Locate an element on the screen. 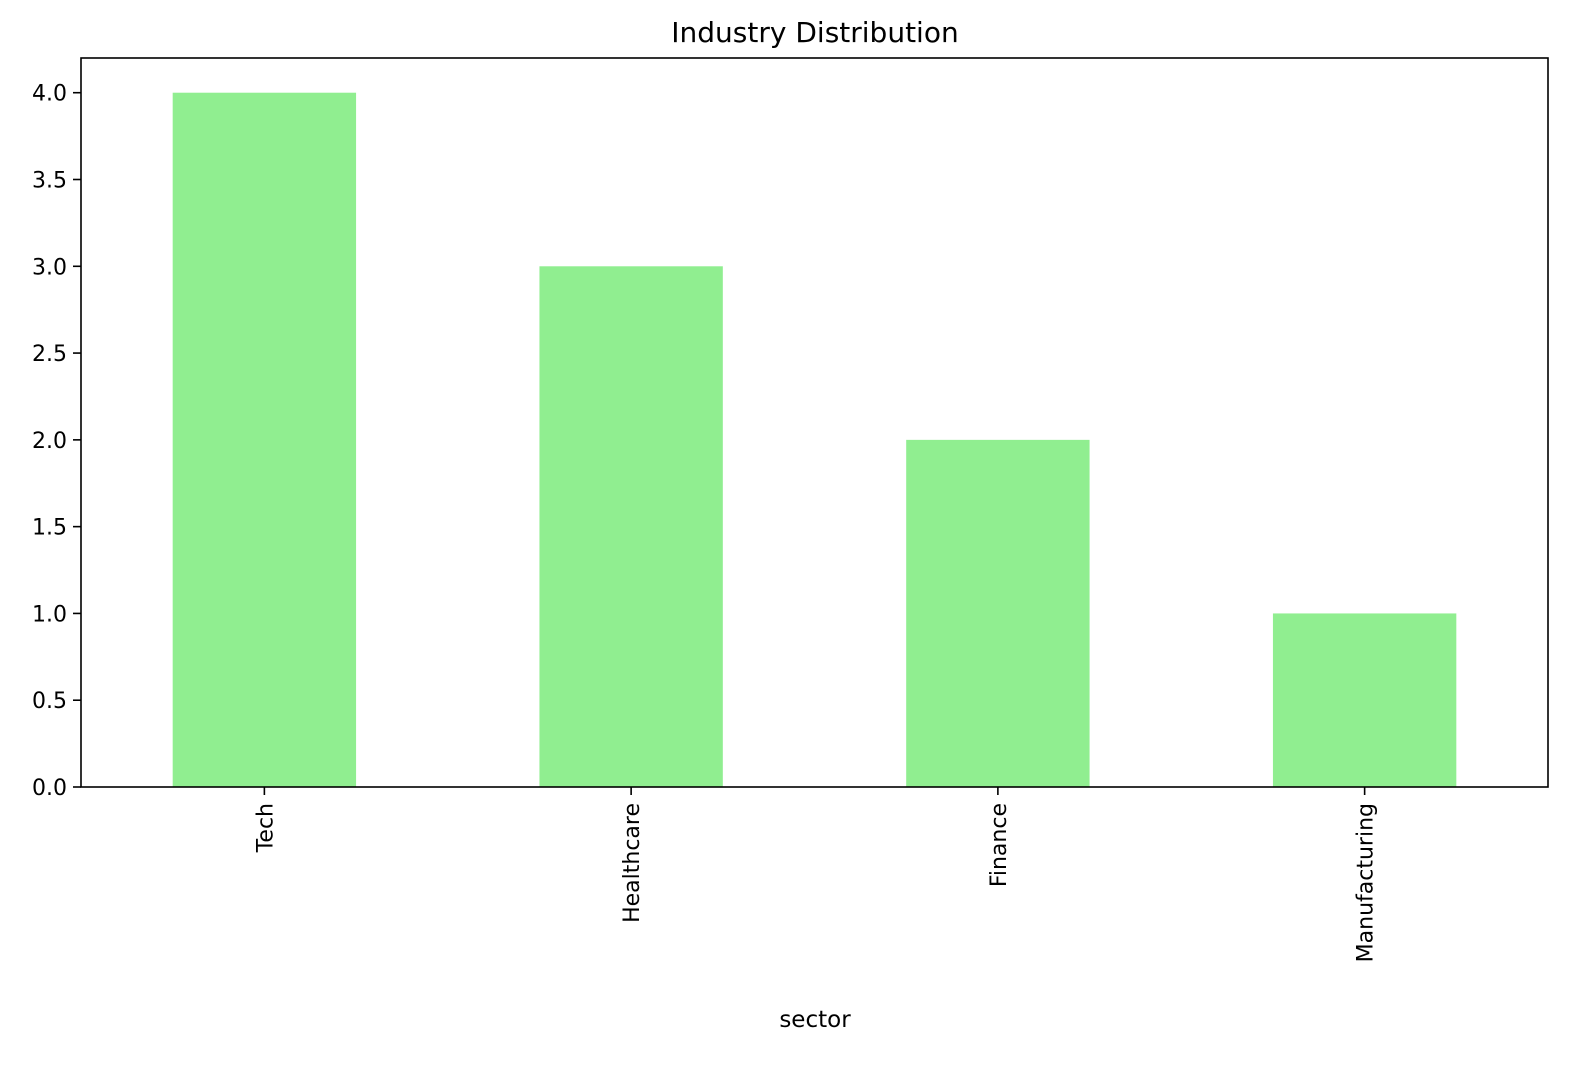 Image resolution: width=1587 pixels, height=1065 pixels. x-tick-label-healthcare: Healthcare is located at coordinates (632, 863).